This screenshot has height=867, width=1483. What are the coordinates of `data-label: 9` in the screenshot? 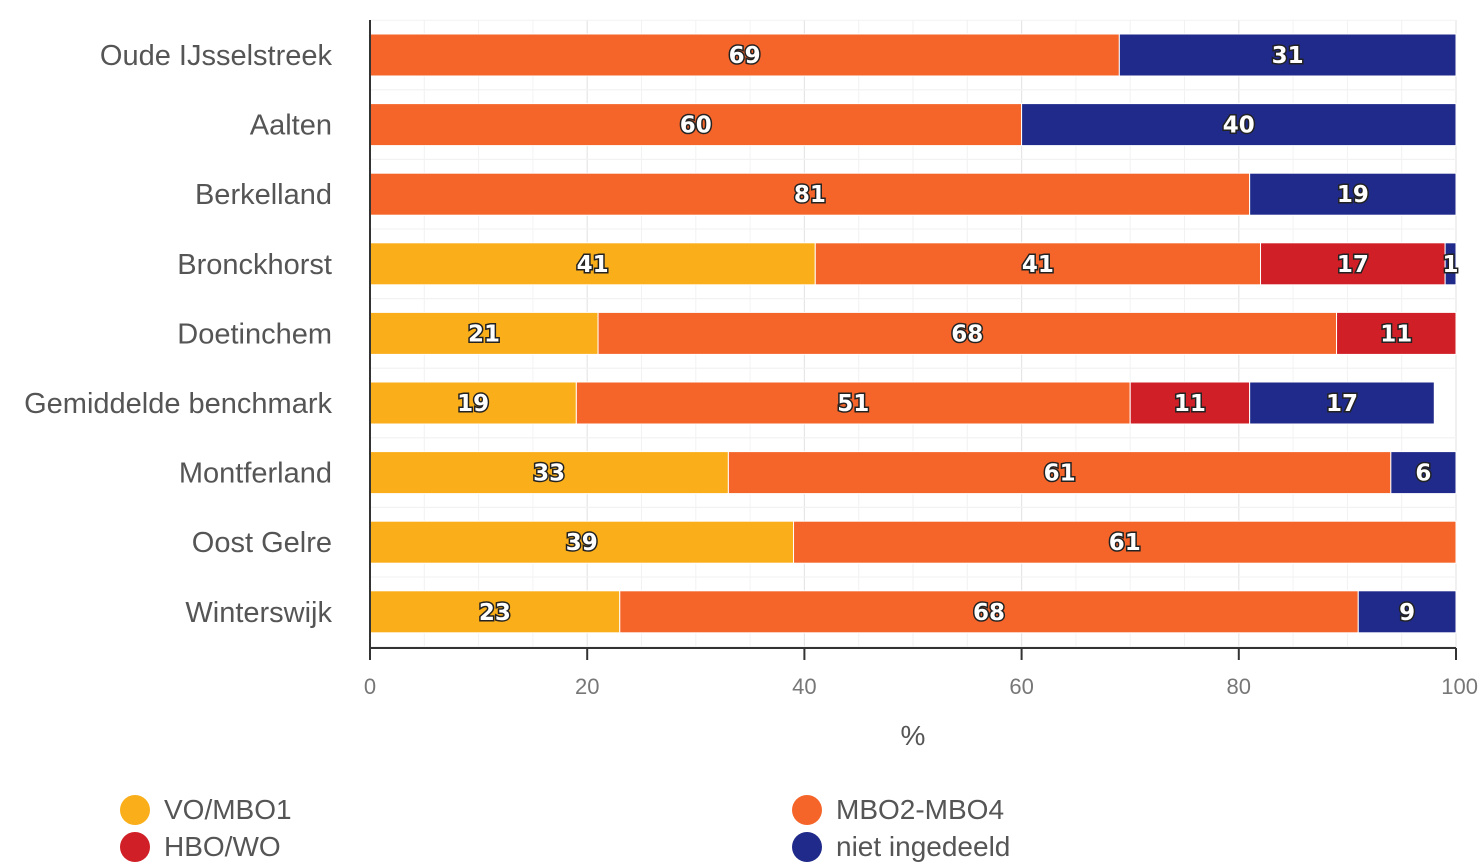 It's located at (1407, 613).